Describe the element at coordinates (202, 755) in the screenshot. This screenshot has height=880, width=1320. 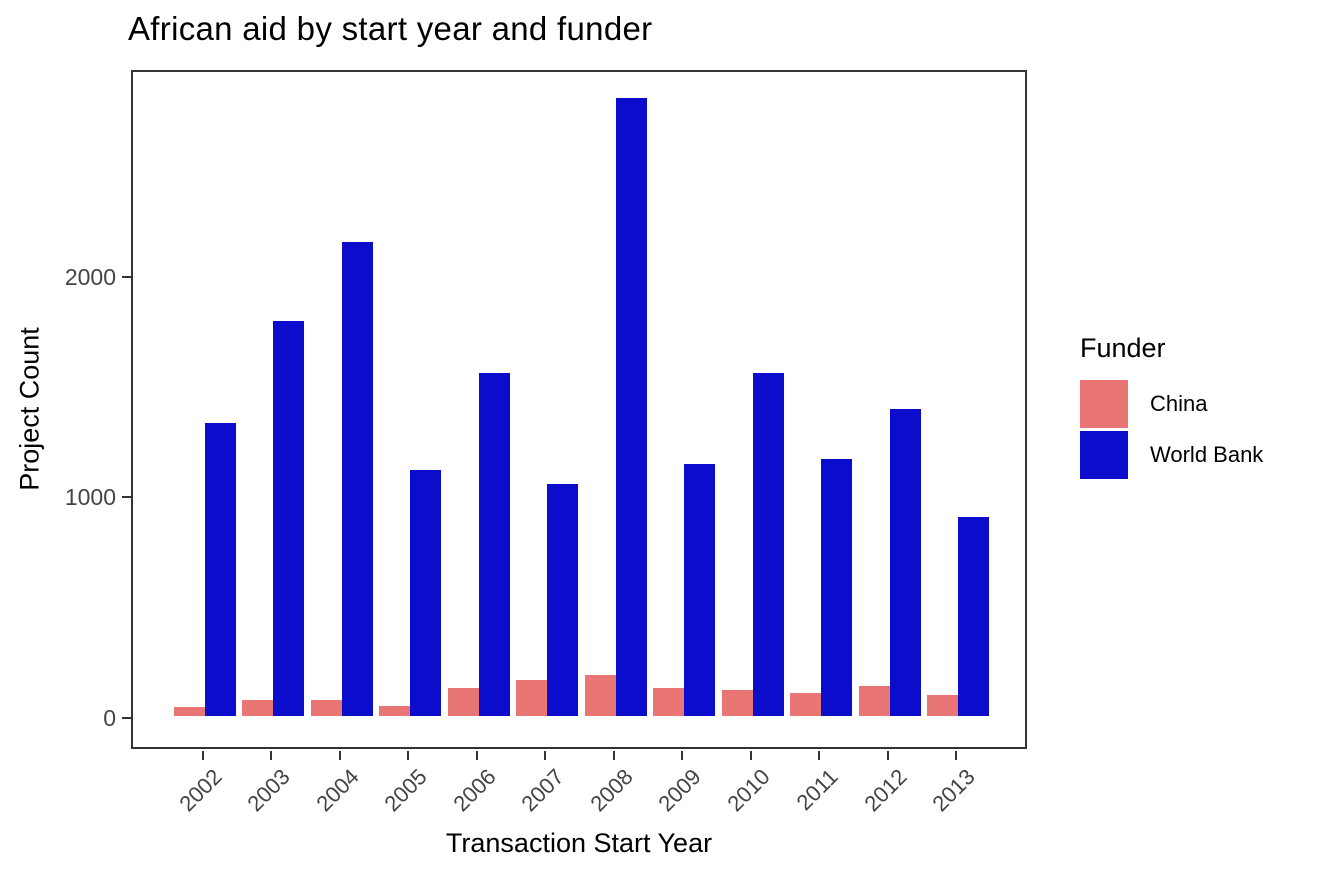
I see `x-tick-2002` at that location.